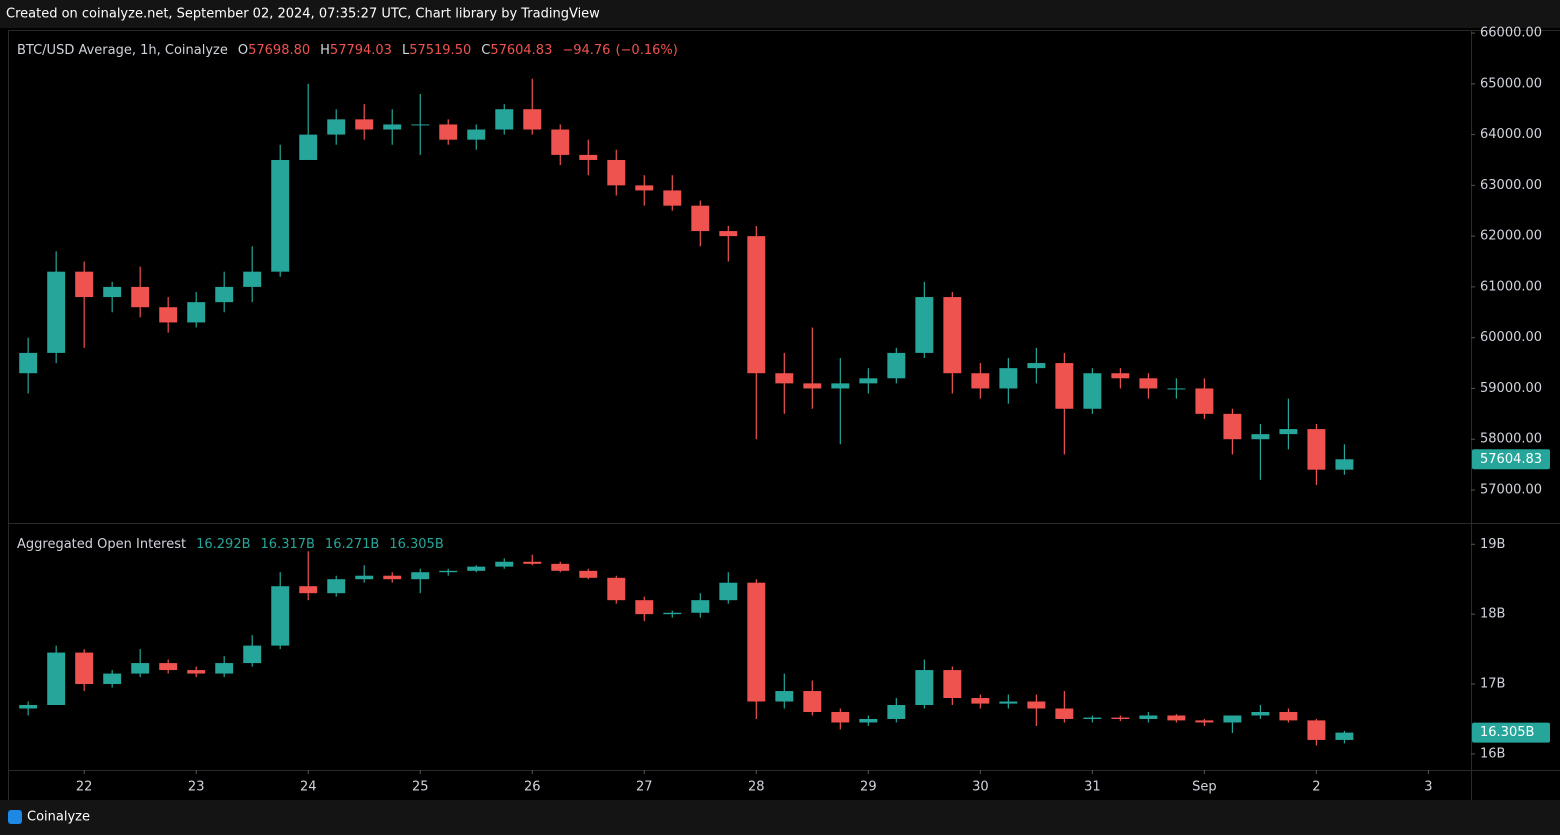  Describe the element at coordinates (243, 50) in the screenshot. I see `legend-key: O` at that location.